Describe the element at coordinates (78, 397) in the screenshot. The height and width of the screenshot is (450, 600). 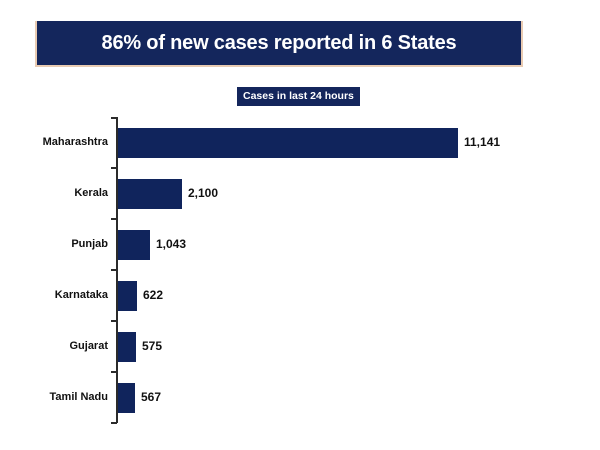
I see `category-label: Tamil Nadu` at that location.